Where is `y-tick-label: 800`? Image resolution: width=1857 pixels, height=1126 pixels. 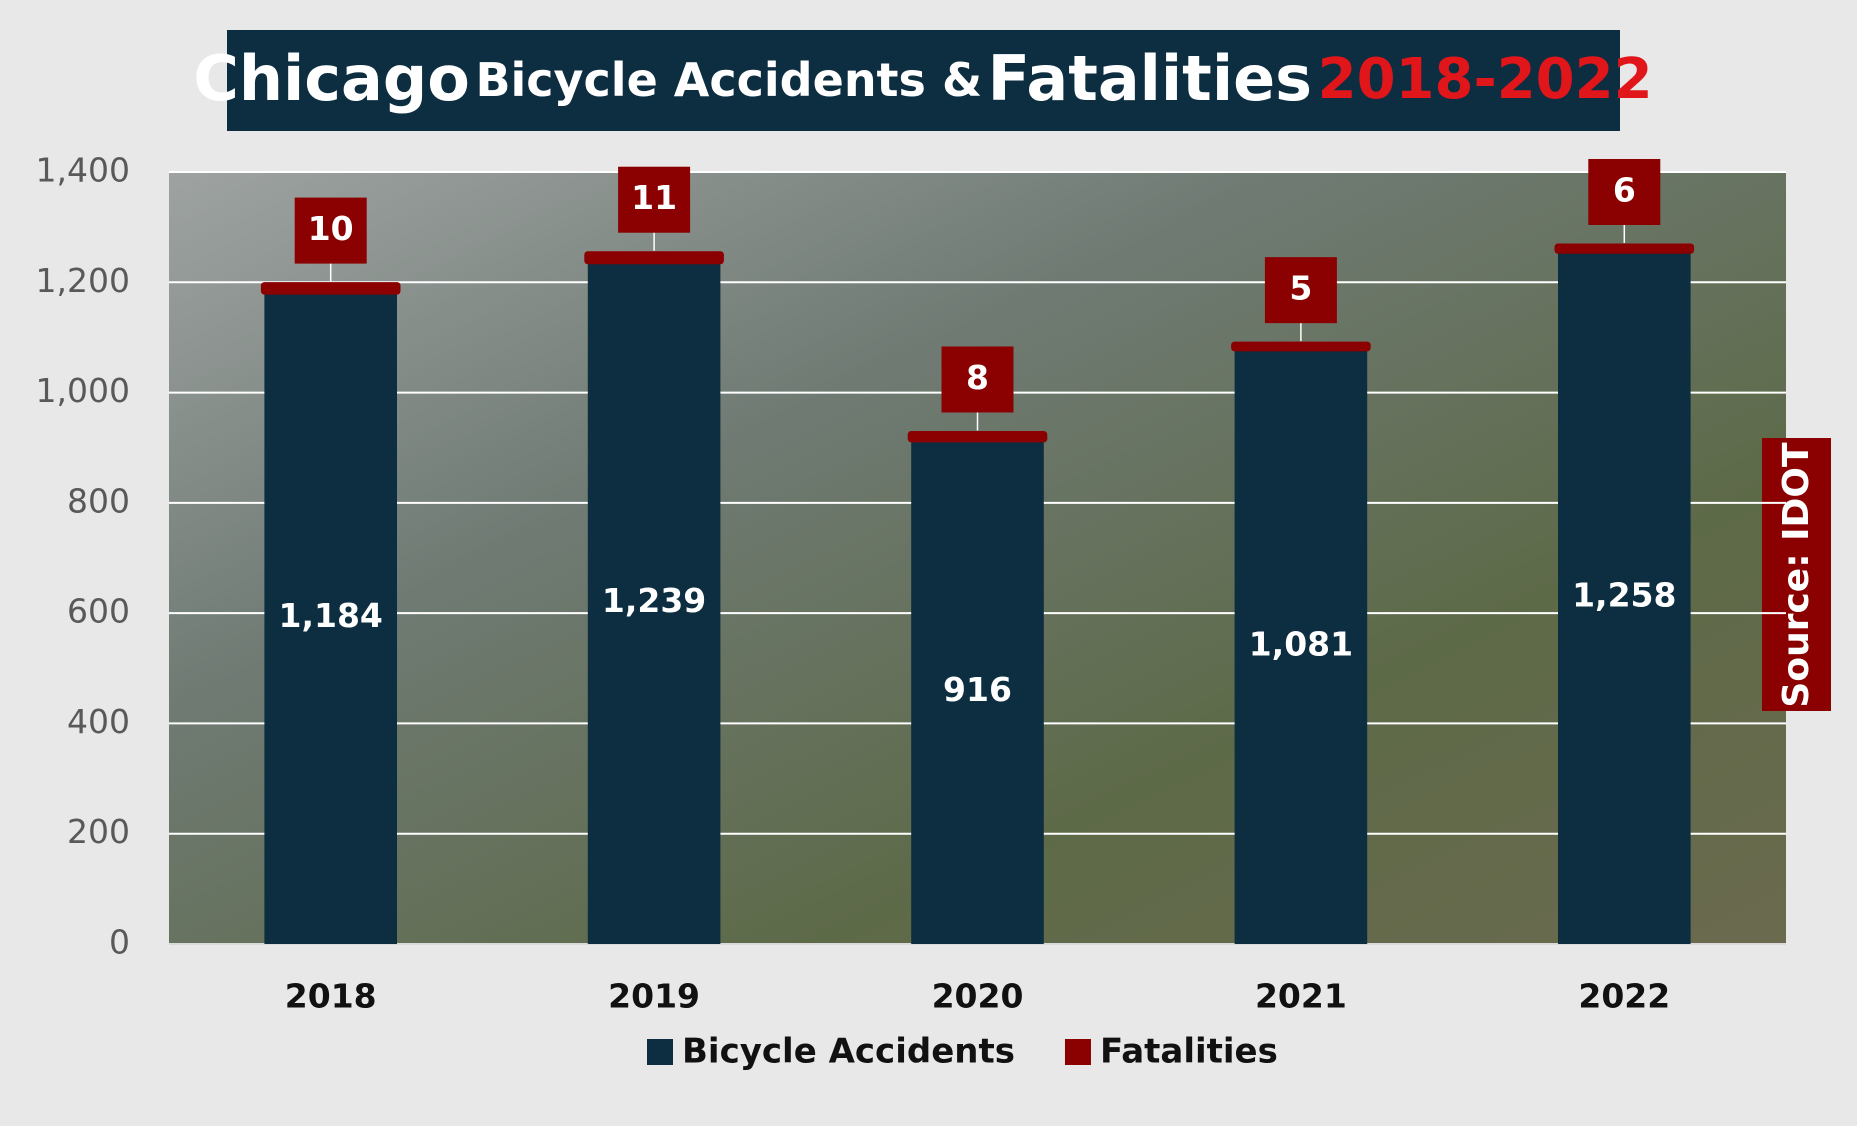
y-tick-label: 800 is located at coordinates (98, 500).